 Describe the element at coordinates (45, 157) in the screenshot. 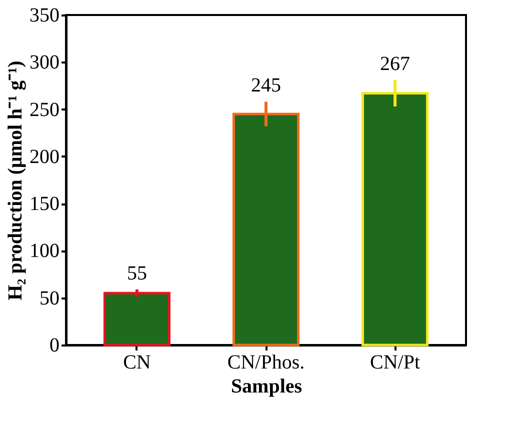

I see `y-tick-label: 200` at that location.